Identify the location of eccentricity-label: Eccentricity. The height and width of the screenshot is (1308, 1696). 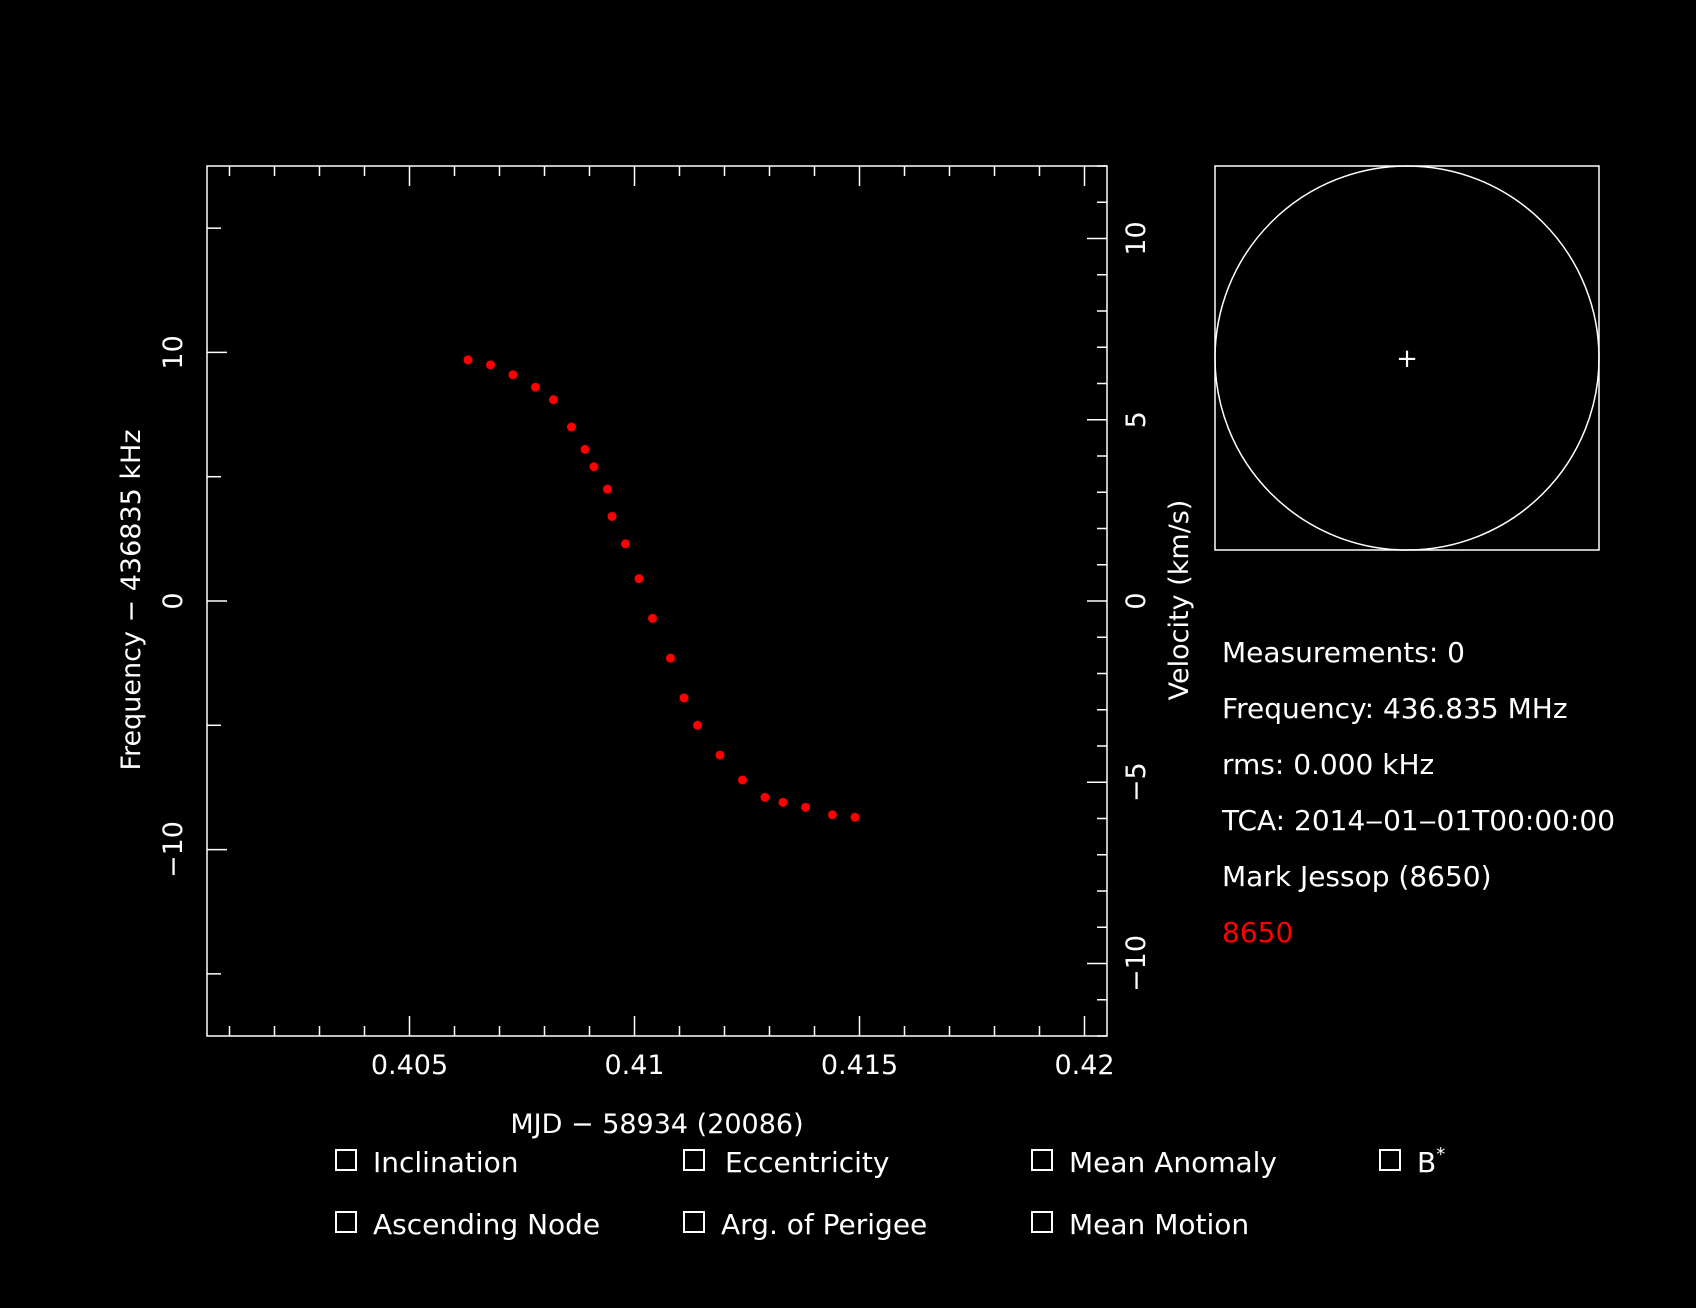
(807, 1162).